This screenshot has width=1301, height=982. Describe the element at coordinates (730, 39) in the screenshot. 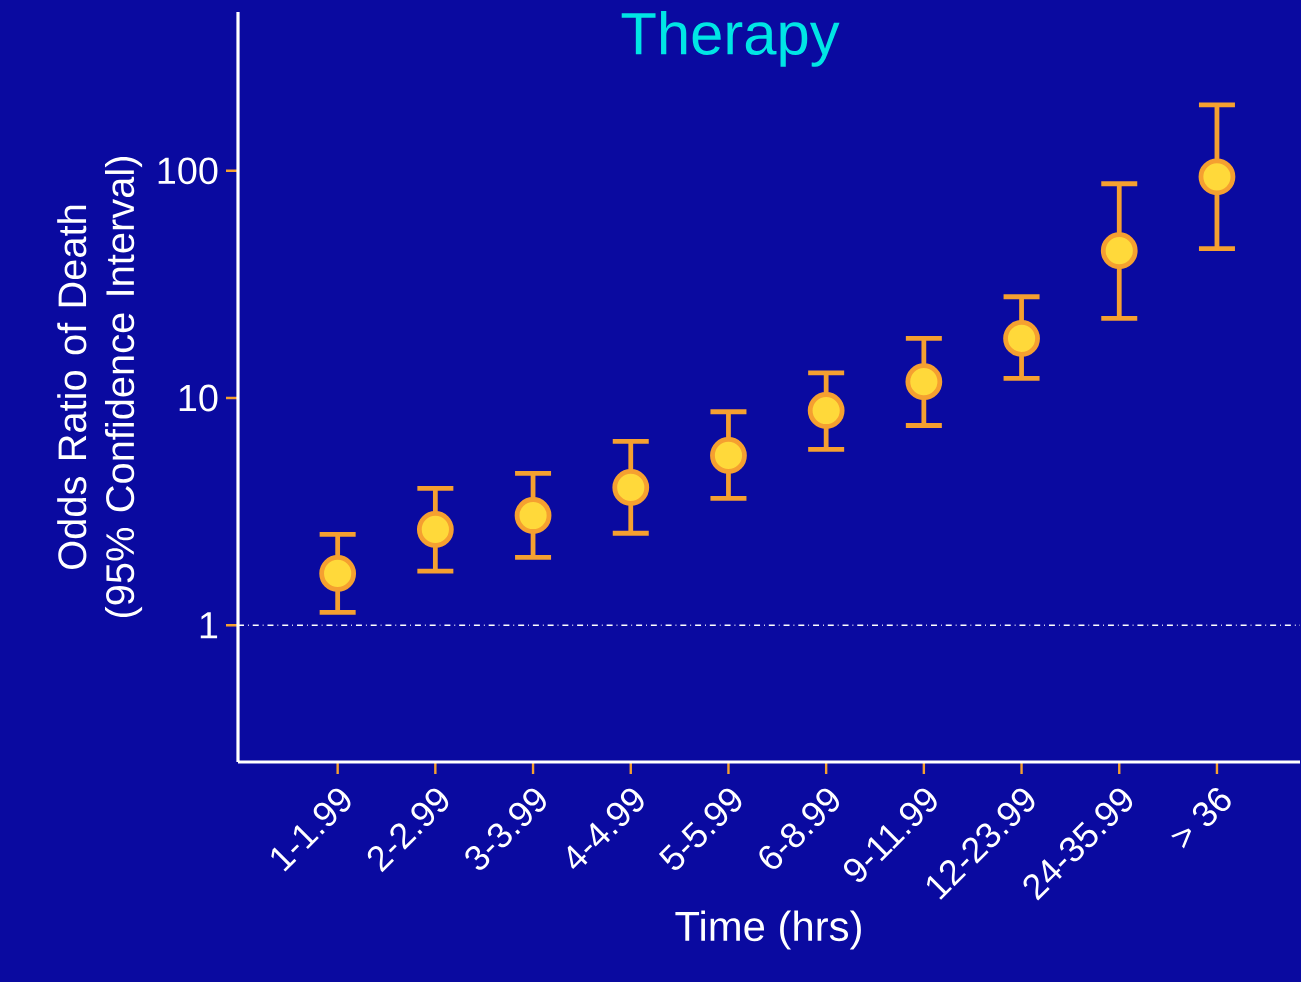

I see `chart-title: Therapy` at that location.